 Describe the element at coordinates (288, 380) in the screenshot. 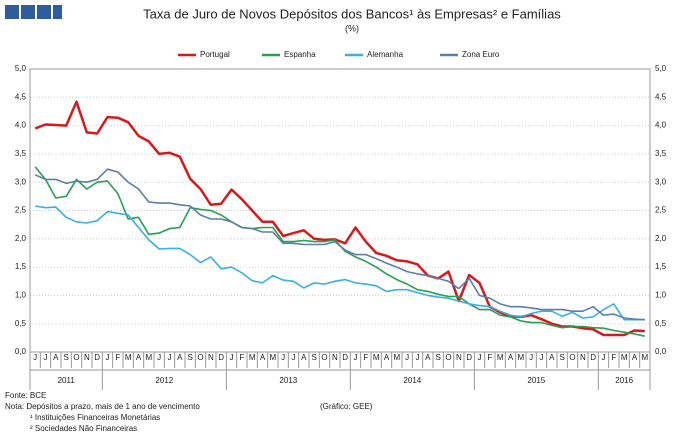

I see `year-label: 2013` at that location.